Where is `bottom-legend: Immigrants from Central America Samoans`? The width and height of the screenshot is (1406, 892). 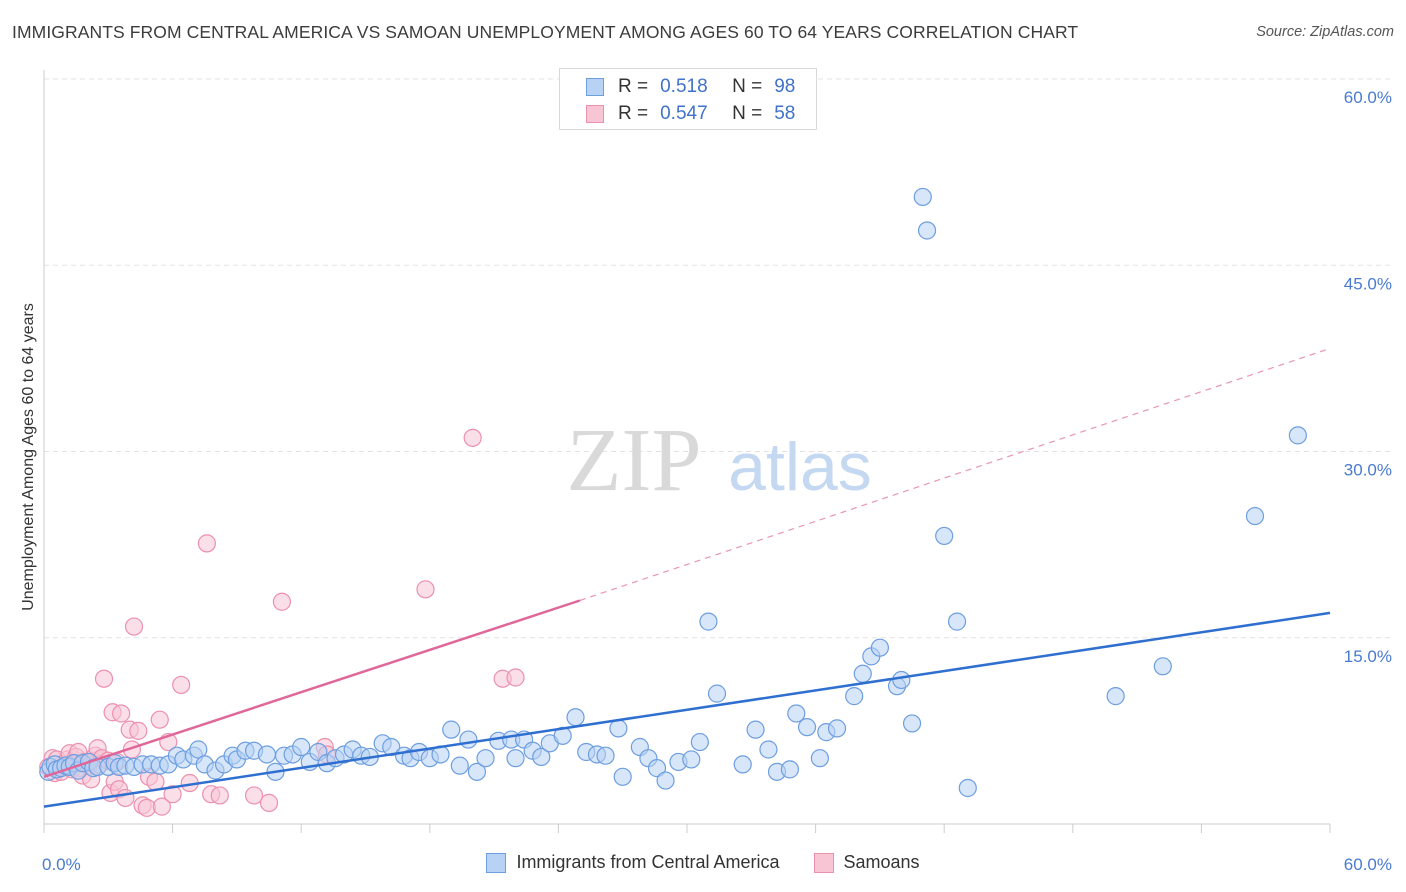 bottom-legend: Immigrants from Central America Samoans is located at coordinates (703, 862).